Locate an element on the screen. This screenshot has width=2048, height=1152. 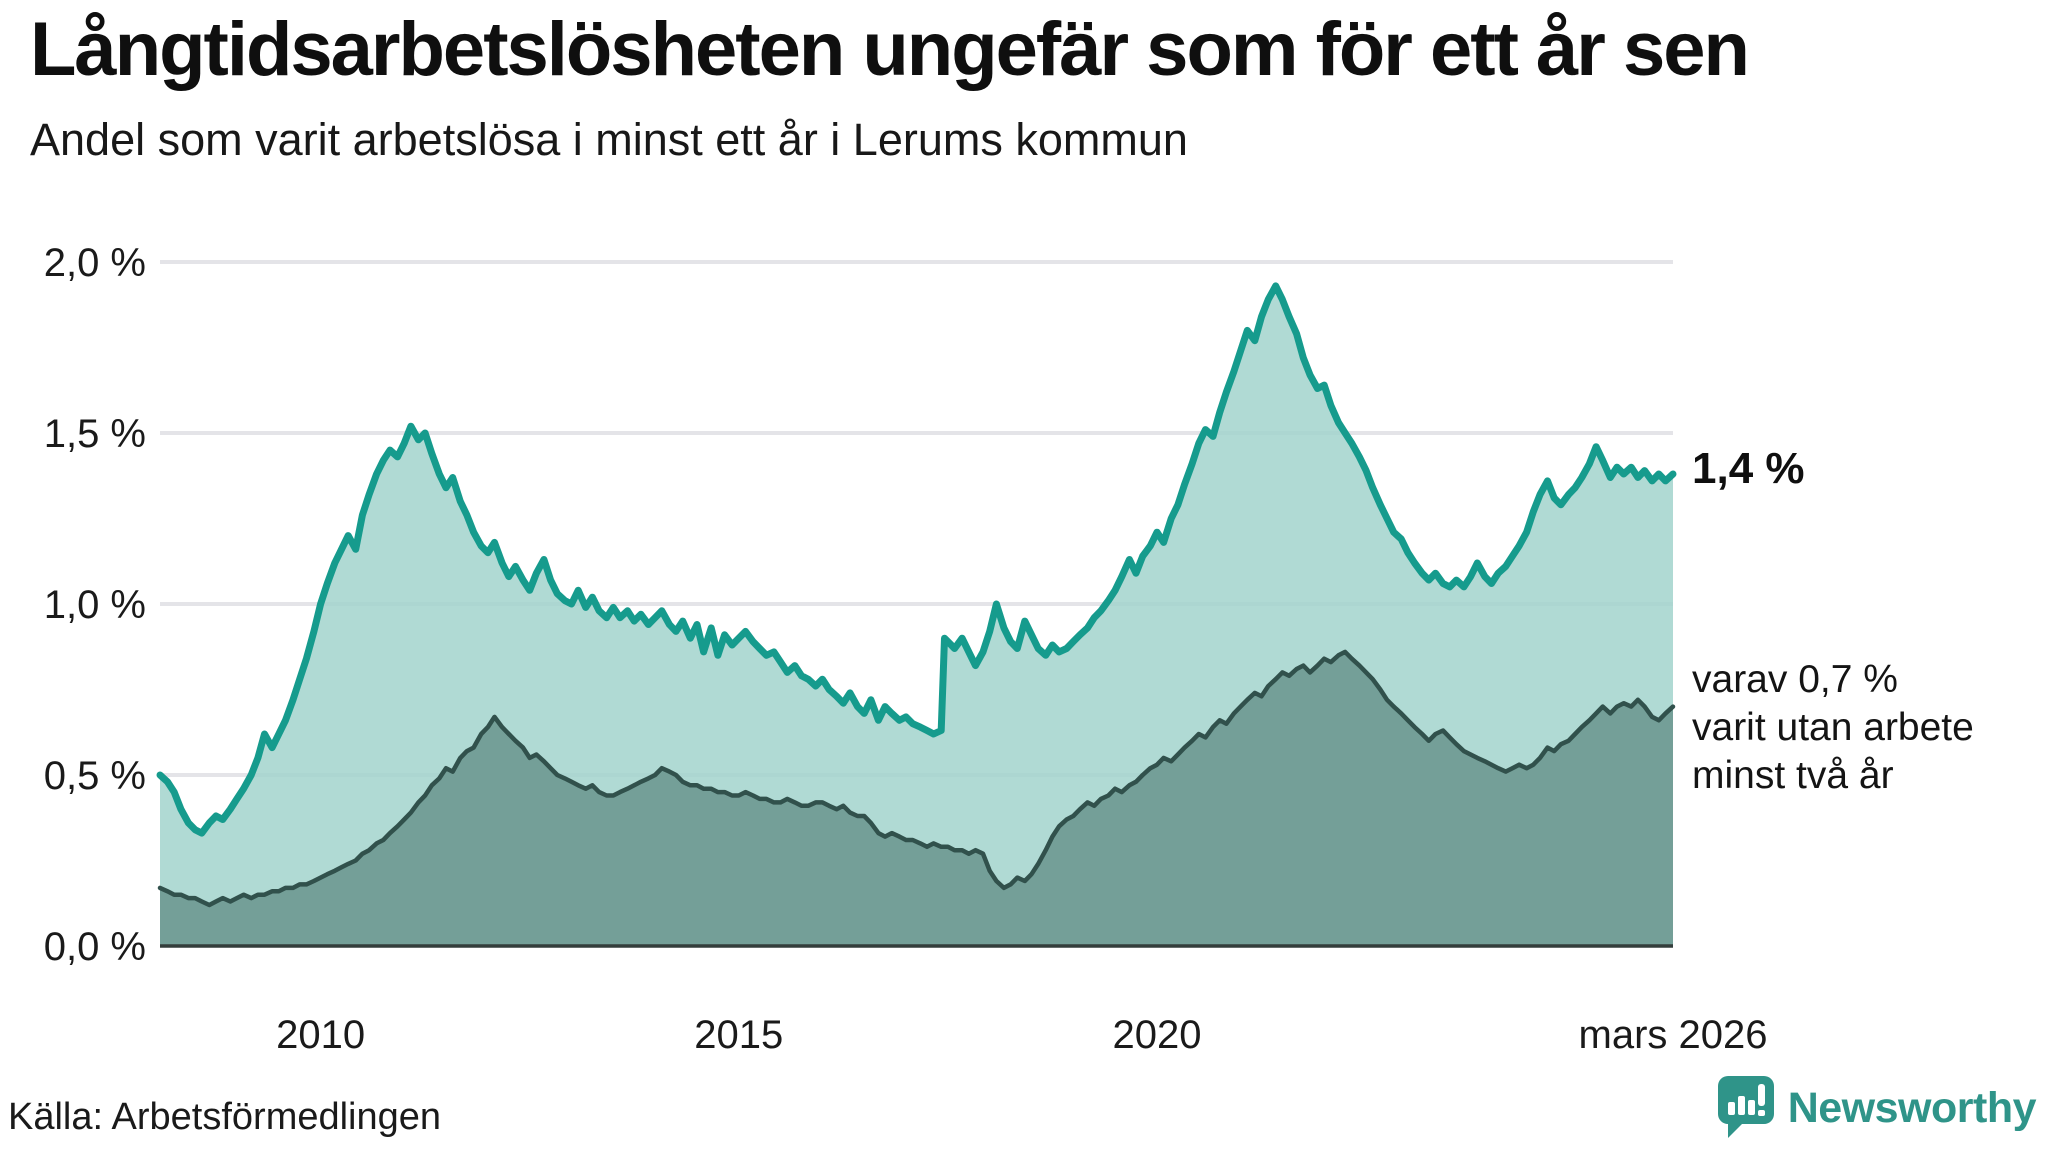
x-axis-labels: 2010 2015 2020 mars 2026 is located at coordinates (1021, 1035).